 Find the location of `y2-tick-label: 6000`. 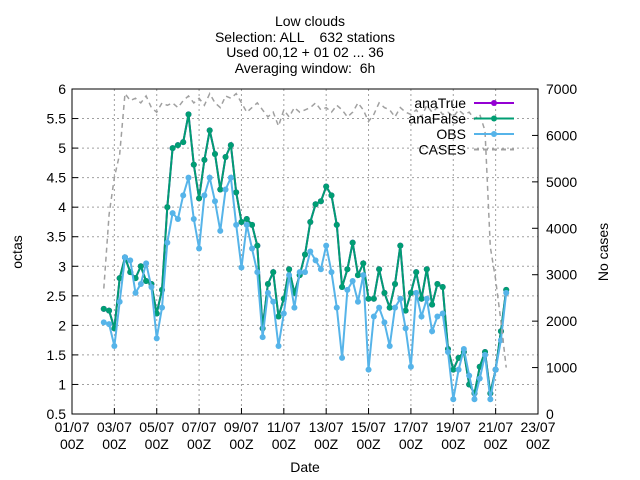

y2-tick-label: 6000 is located at coordinates (561, 135).